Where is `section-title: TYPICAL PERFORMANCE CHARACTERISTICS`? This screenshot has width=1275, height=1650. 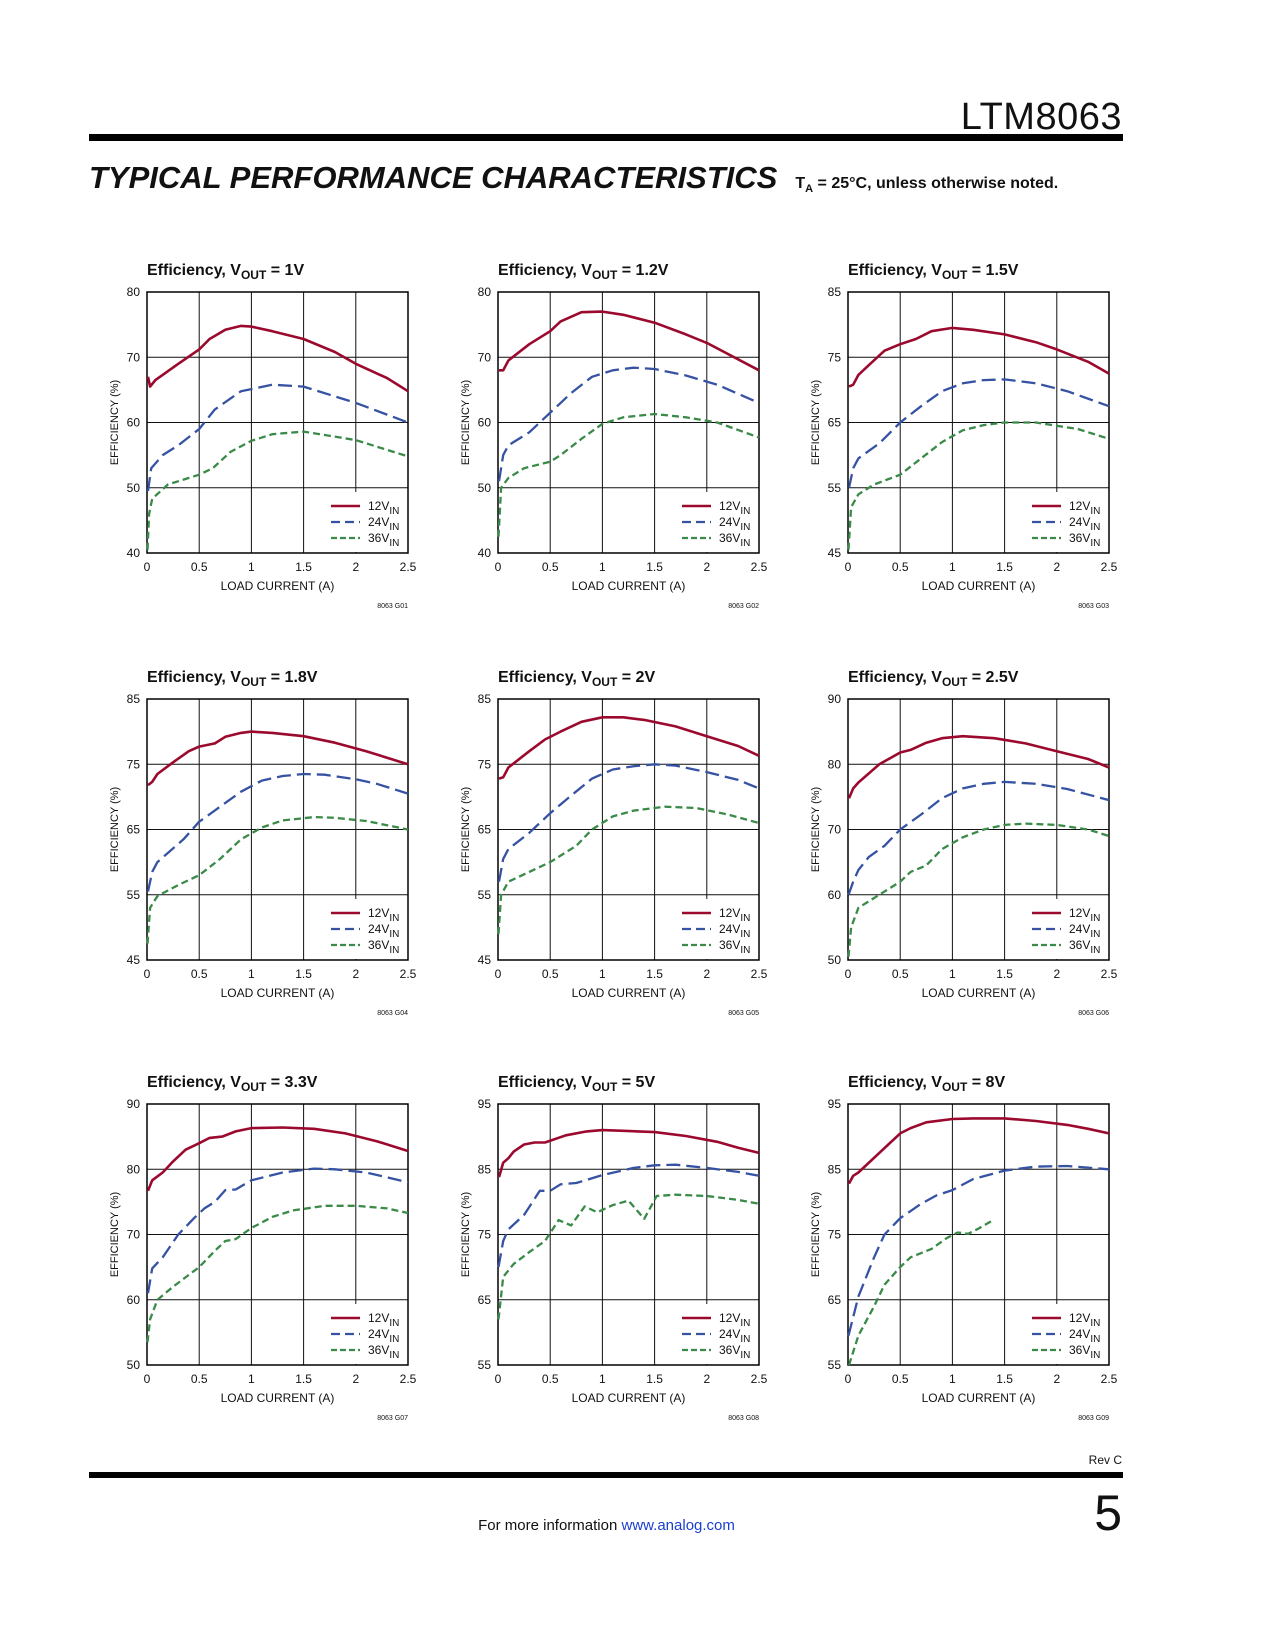
section-title: TYPICAL PERFORMANCE CHARACTERISTICS is located at coordinates (433, 177).